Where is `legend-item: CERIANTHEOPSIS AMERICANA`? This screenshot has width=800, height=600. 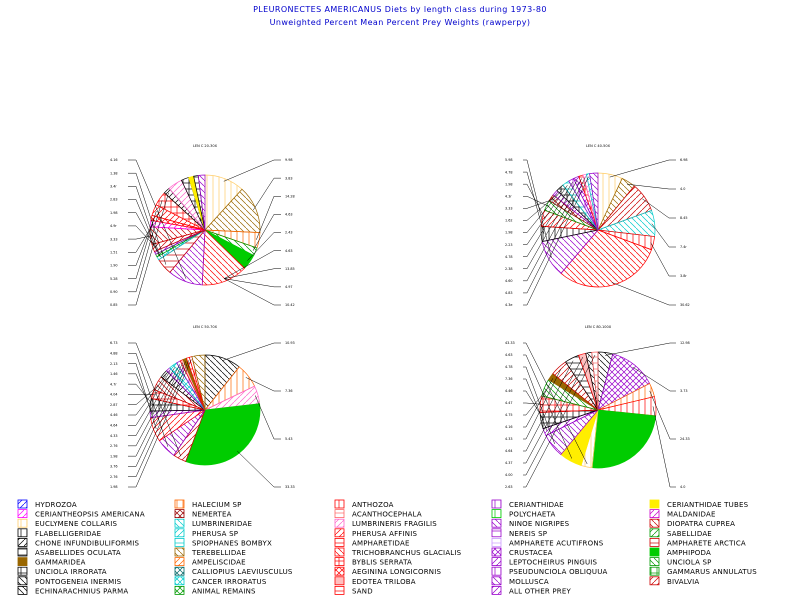 legend-item: CERIANTHEOPSIS AMERICANA is located at coordinates (81, 514).